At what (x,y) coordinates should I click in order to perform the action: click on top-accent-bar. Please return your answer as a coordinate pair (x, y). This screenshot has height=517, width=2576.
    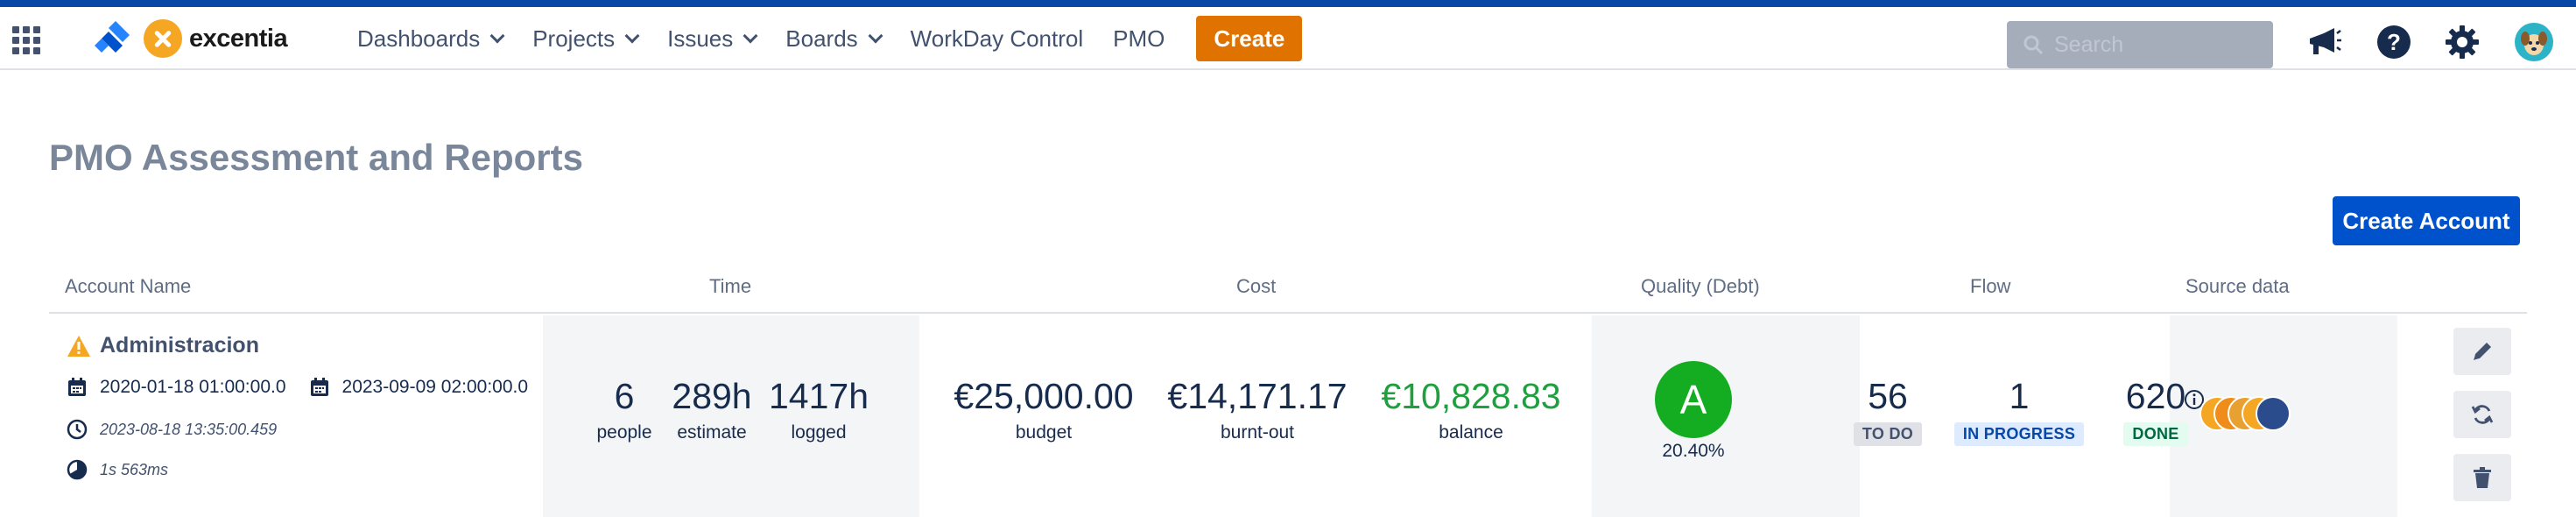
    Looking at the image, I should click on (1288, 3).